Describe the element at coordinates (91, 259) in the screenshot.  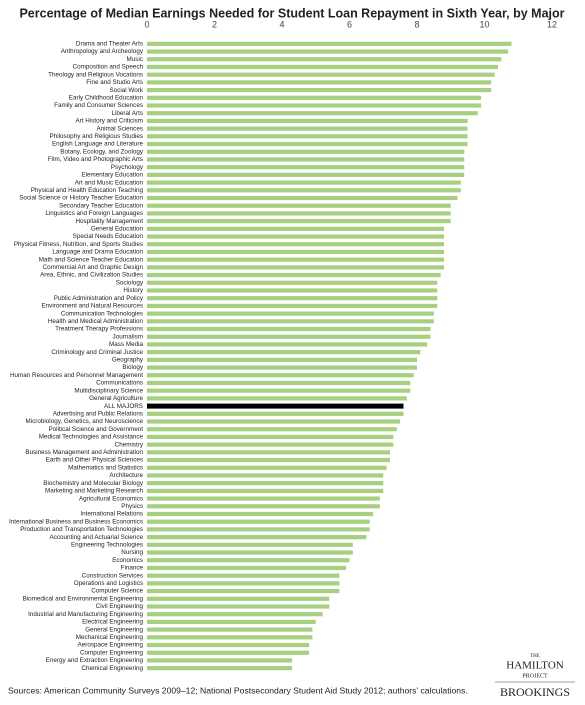
I see `y-tick-label: Math and Science Teacher Education` at that location.